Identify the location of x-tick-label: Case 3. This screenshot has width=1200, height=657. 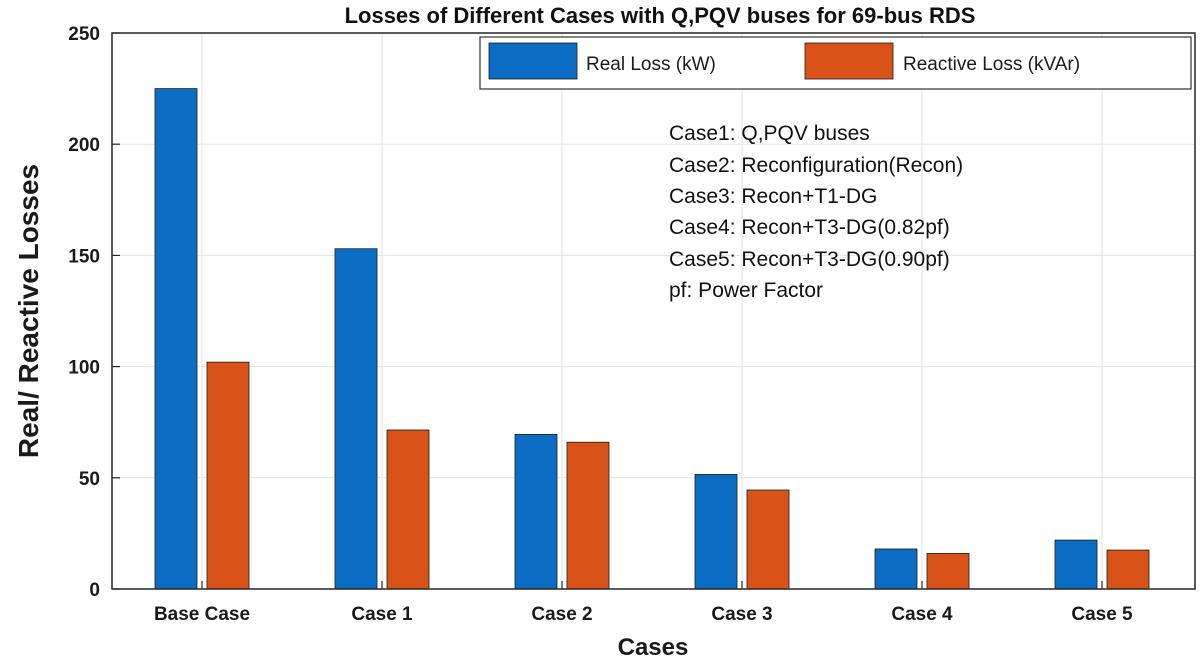
(741, 614).